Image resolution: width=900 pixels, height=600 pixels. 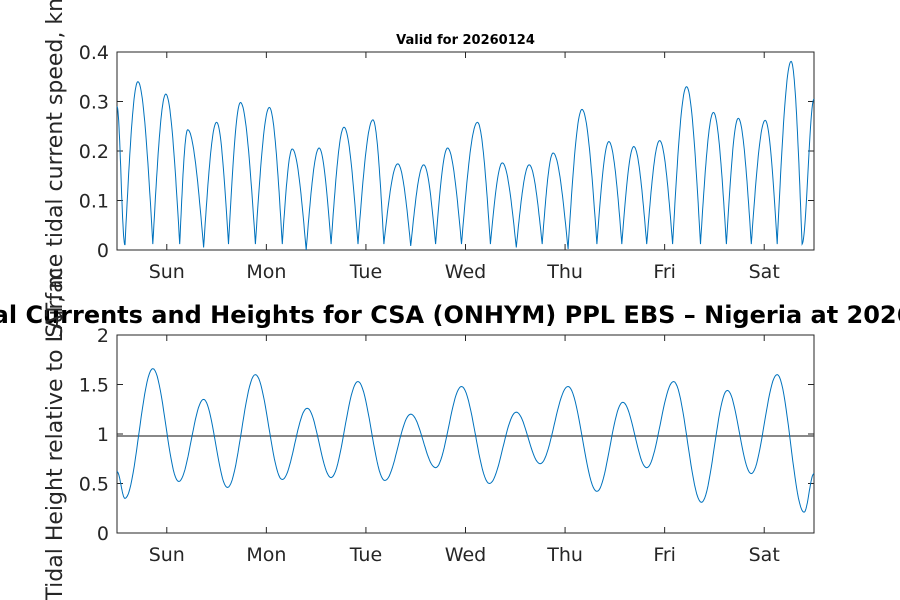 What do you see at coordinates (94, 202) in the screenshot?
I see `y-tick-label: 0.1` at bounding box center [94, 202].